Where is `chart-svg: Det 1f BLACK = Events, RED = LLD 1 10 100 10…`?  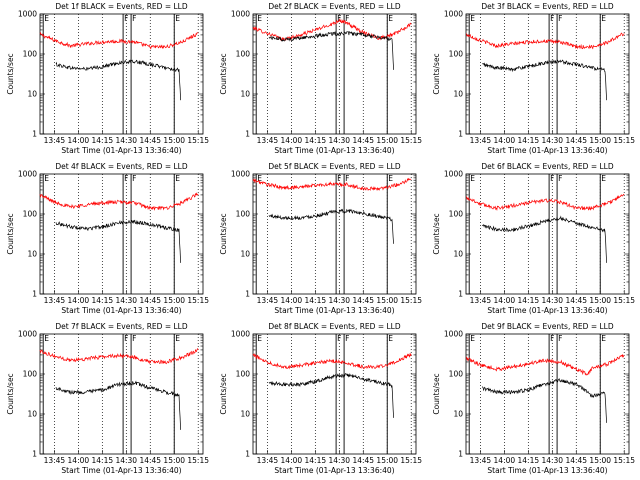
chart-svg: Det 1f BLACK = Events, RED = LLD 1 10 100 10… is located at coordinates (107, 78).